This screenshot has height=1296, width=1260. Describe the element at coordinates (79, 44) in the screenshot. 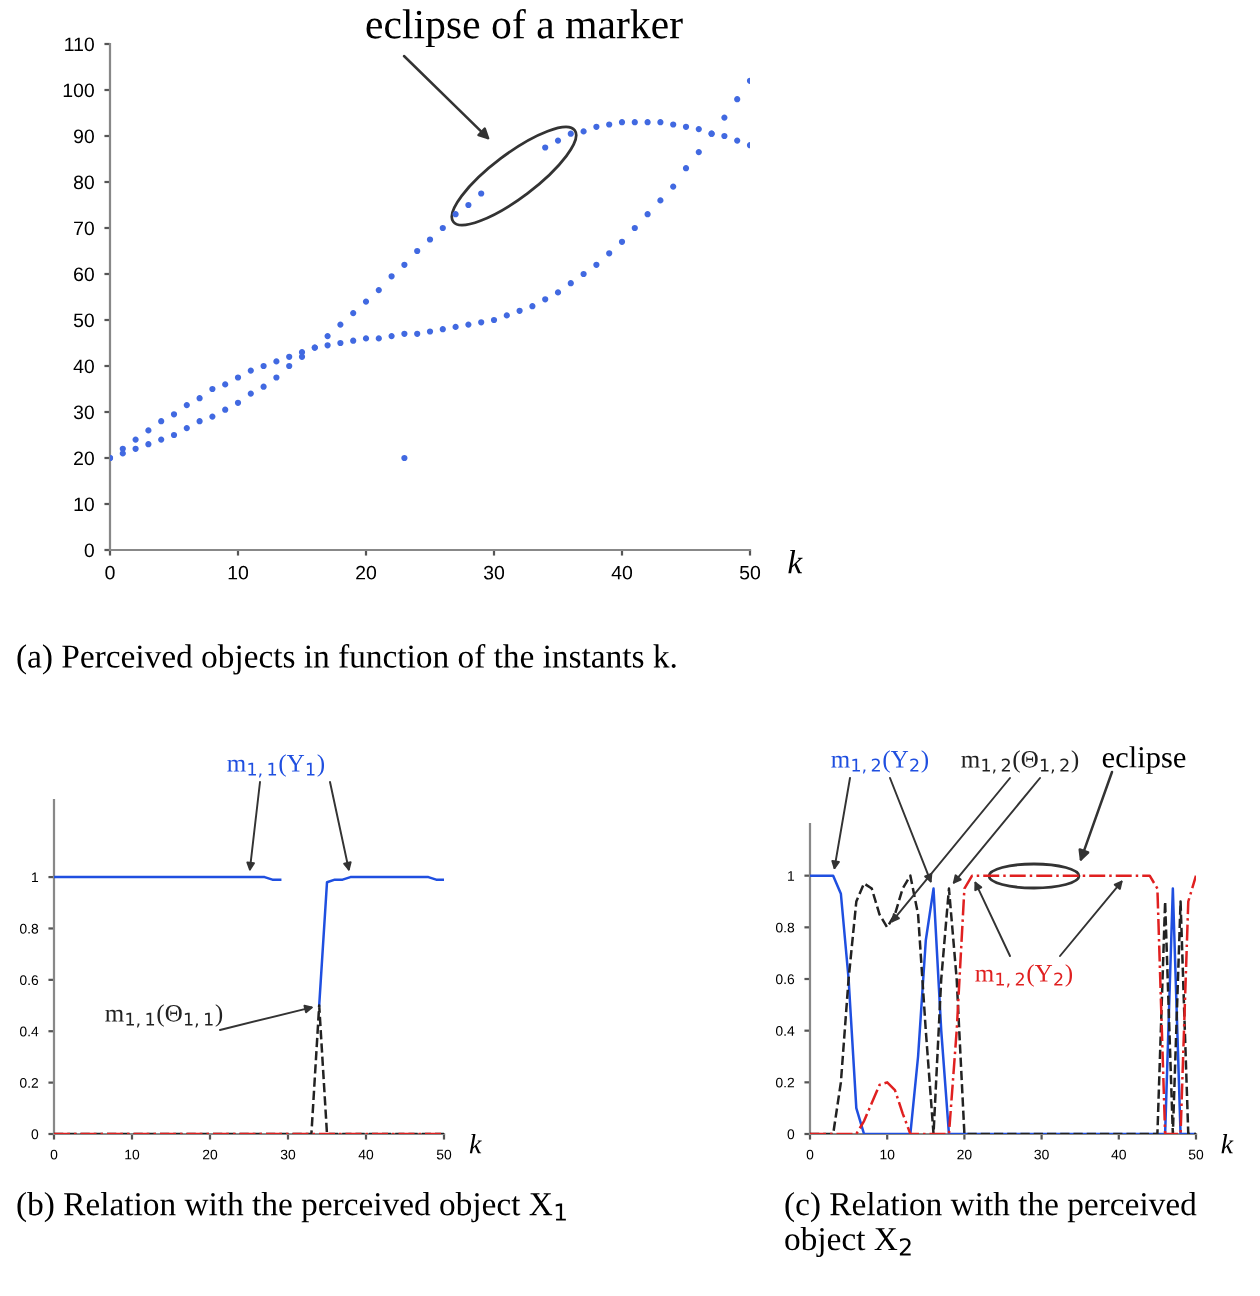

I see `y-tick-label: 110` at that location.